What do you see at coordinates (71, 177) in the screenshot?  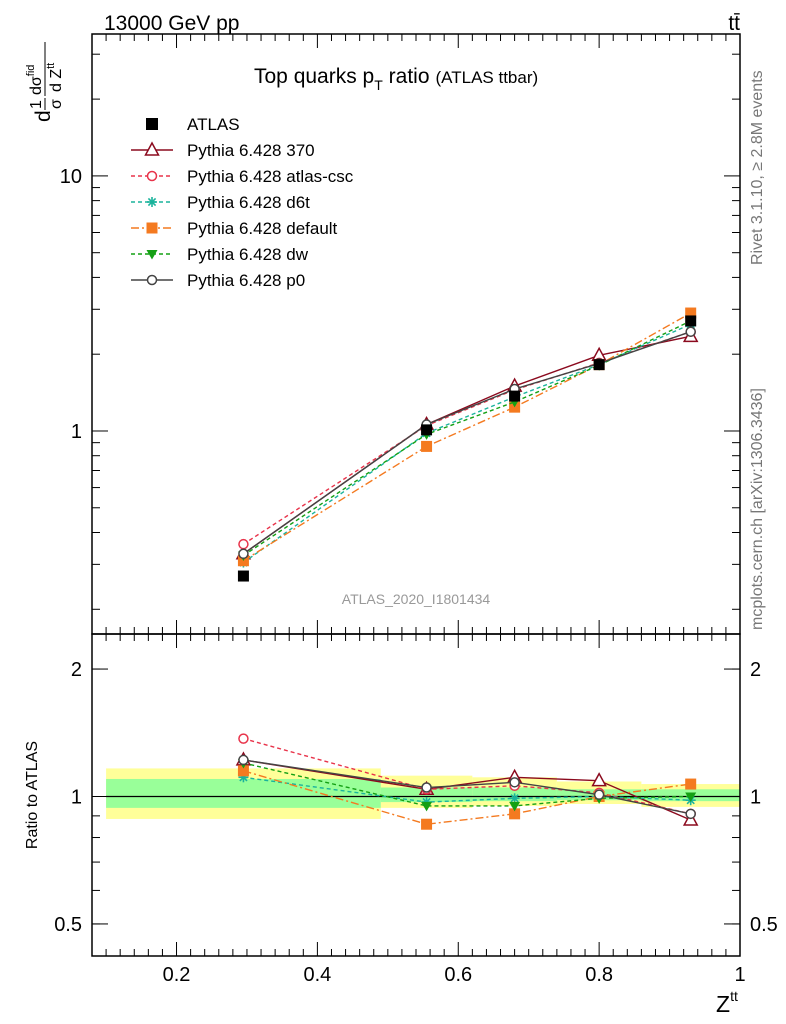 I see `main-y-tick-label: 10` at bounding box center [71, 177].